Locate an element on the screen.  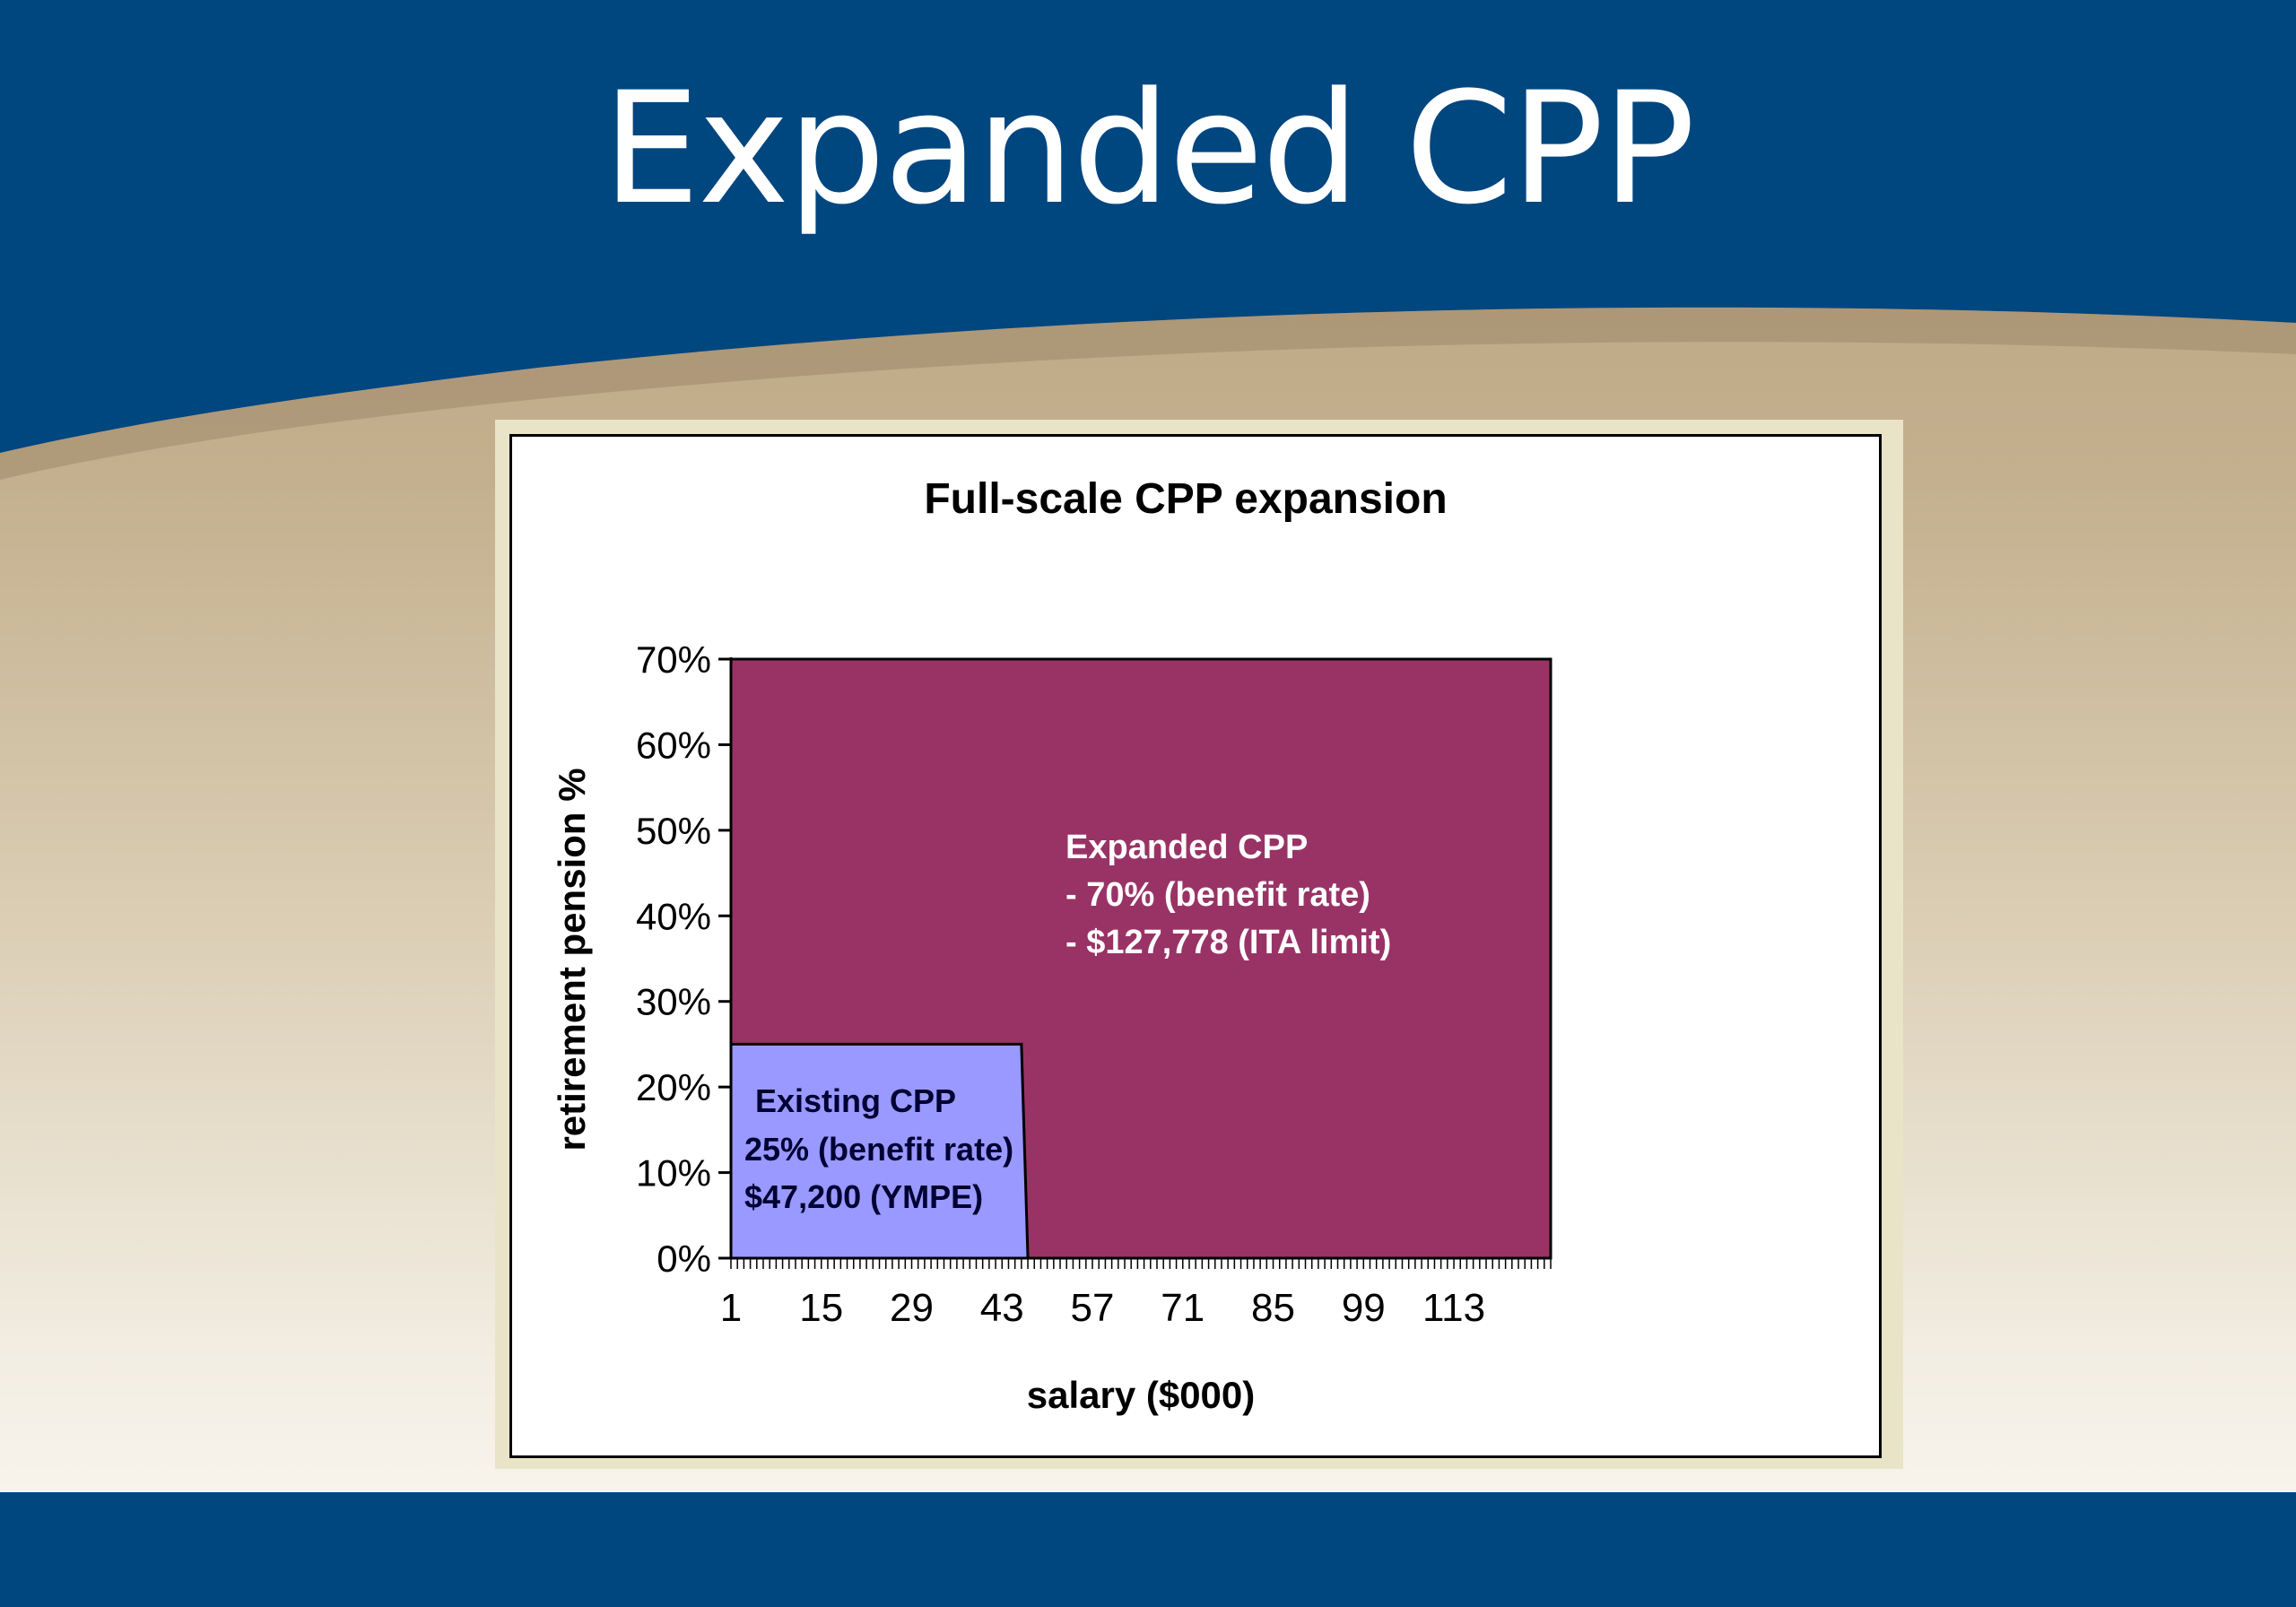
expanded-annotation-line: - 70% (benefit rate) is located at coordinates (1217, 895).